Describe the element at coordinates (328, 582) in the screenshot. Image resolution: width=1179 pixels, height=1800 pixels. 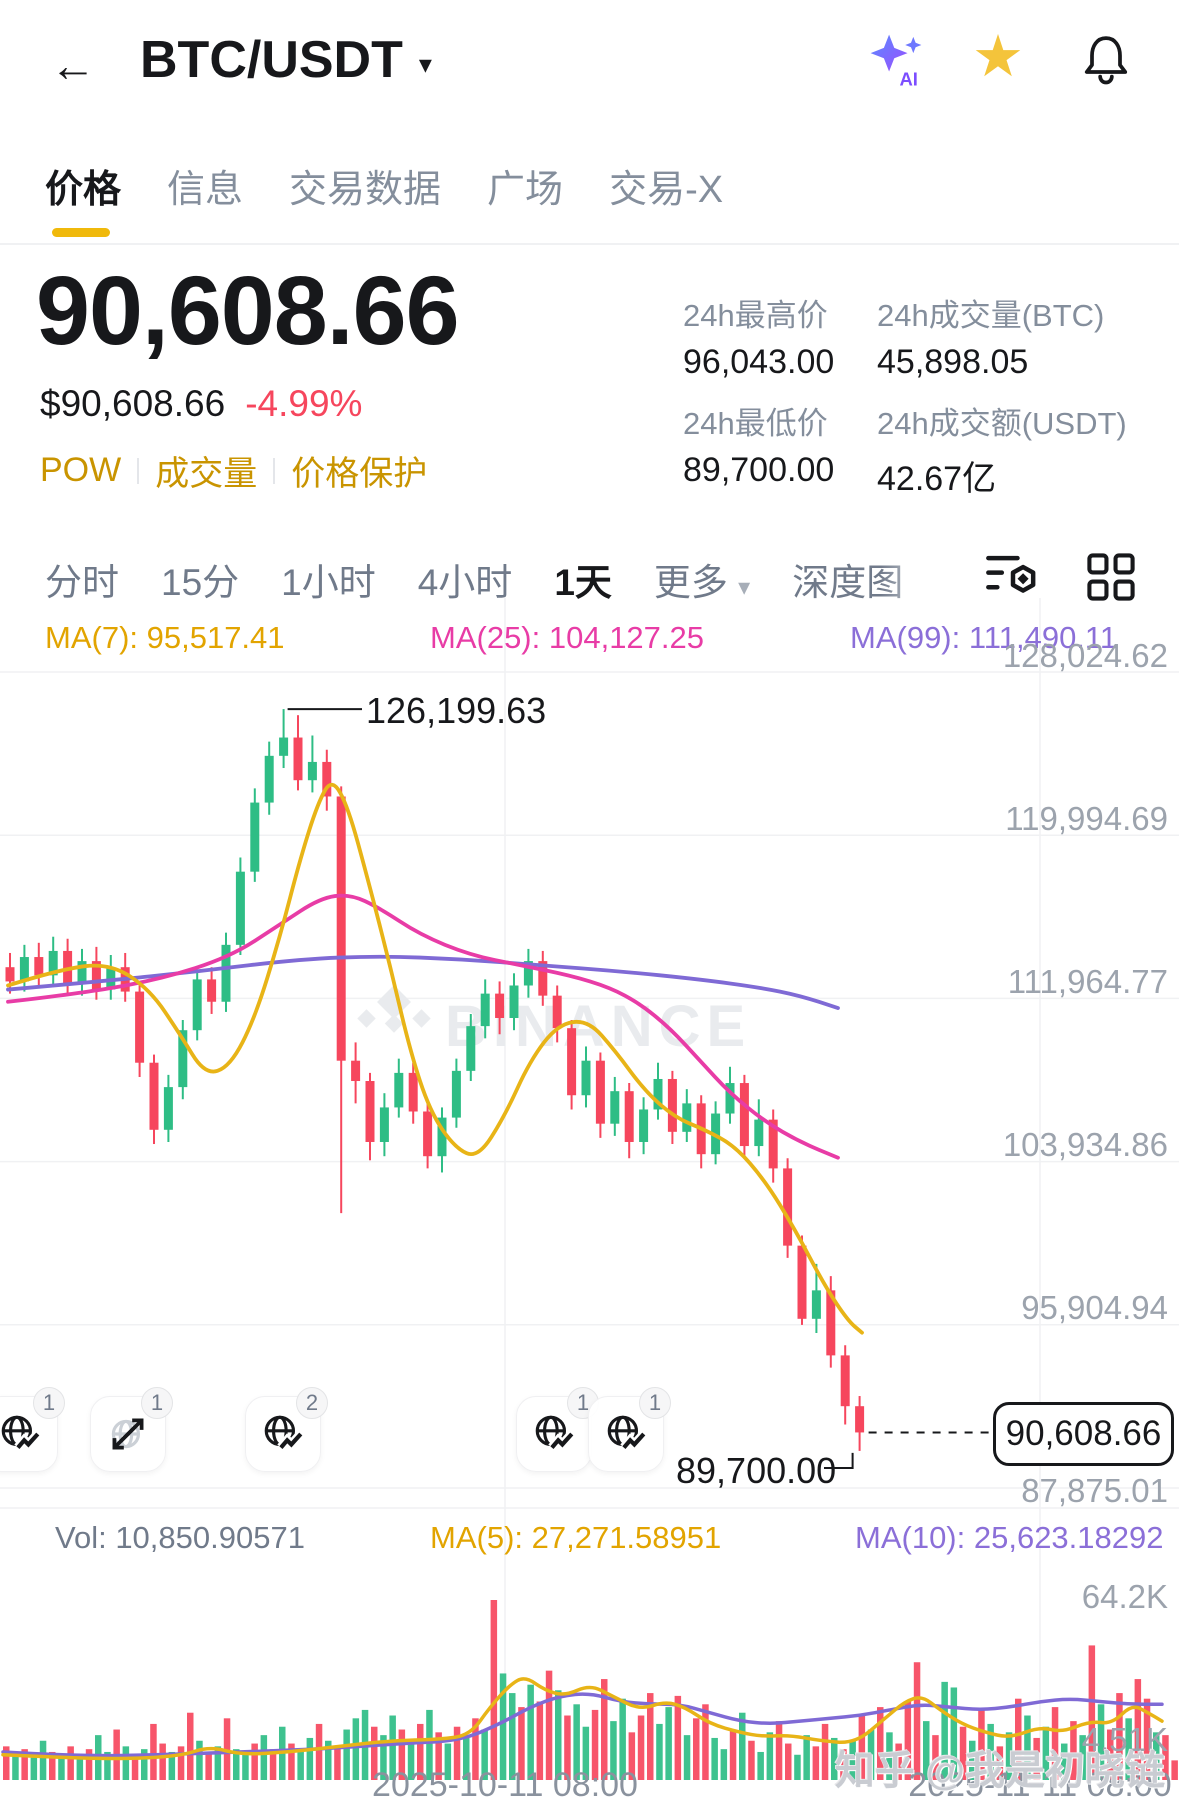
I see `timeframe-1h: 1小时` at that location.